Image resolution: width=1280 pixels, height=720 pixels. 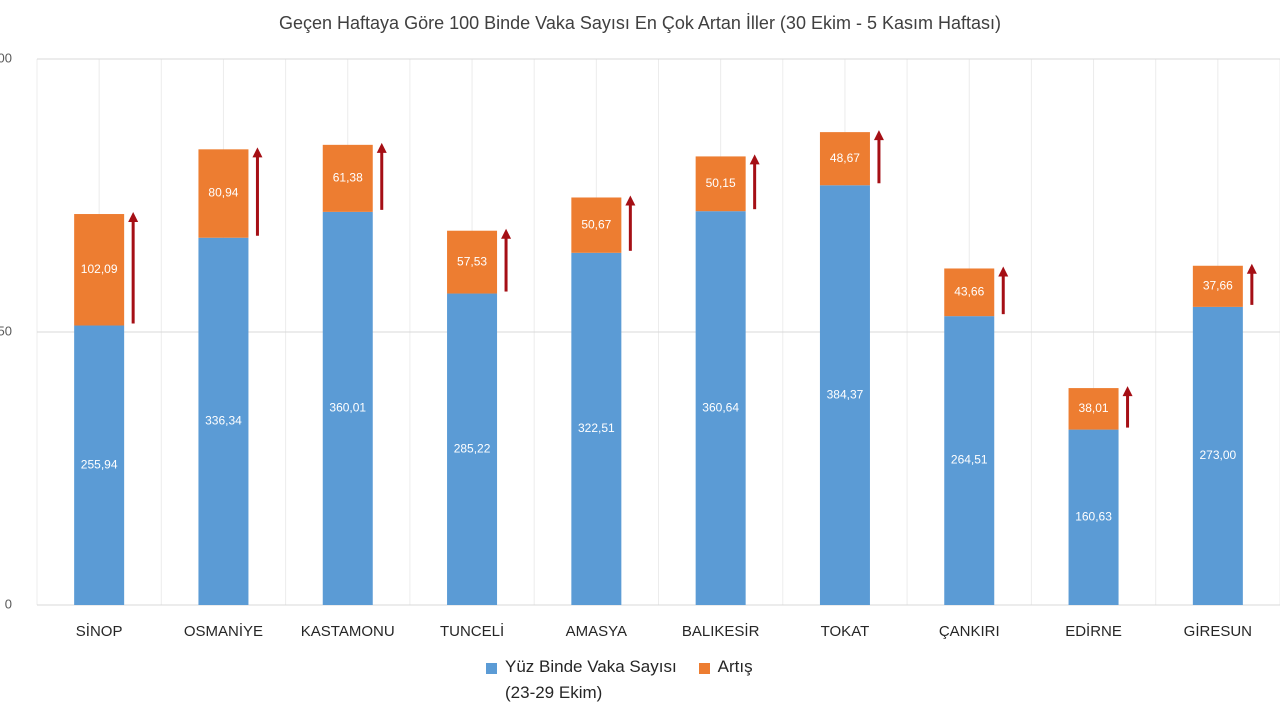 I want to click on data-label: 336,34, so click(x=223, y=421).